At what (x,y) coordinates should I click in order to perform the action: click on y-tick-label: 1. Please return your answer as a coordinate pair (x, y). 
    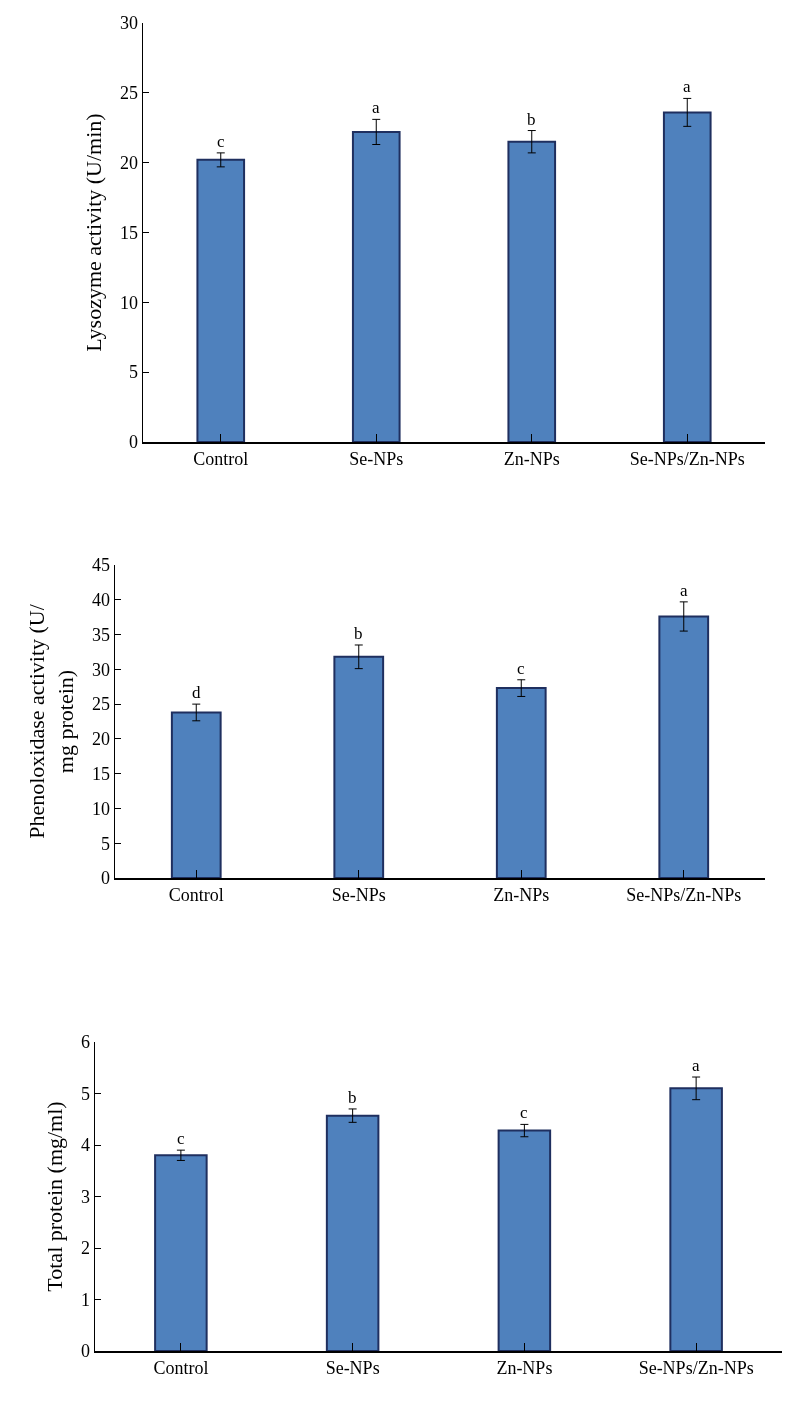
    Looking at the image, I should click on (85, 1299).